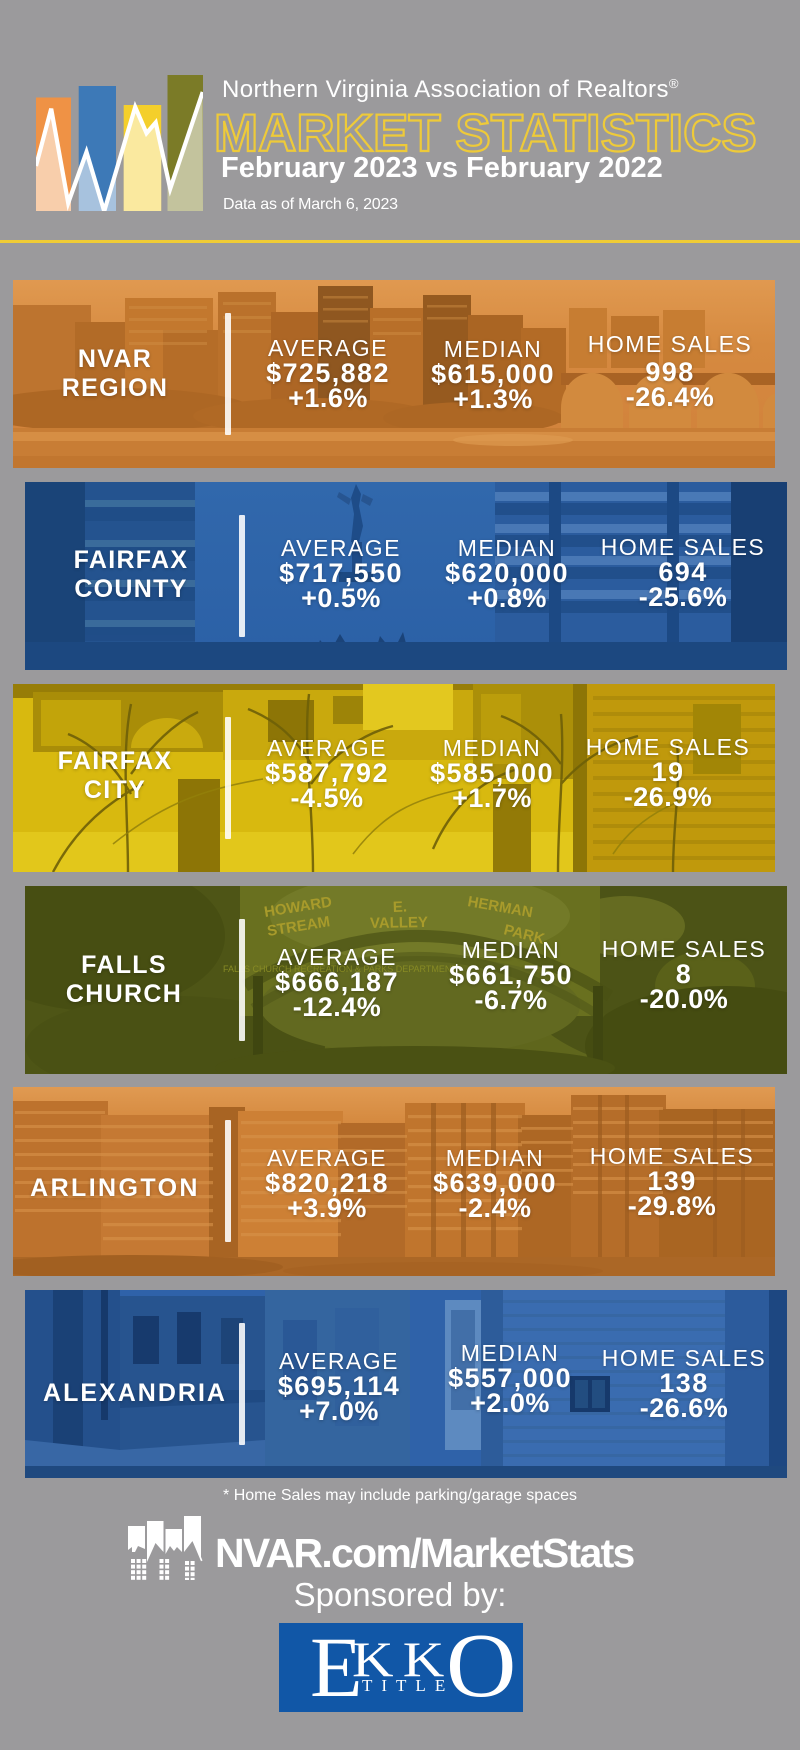  Describe the element at coordinates (399, 923) in the screenshot. I see `svg-text: VALLEY` at that location.